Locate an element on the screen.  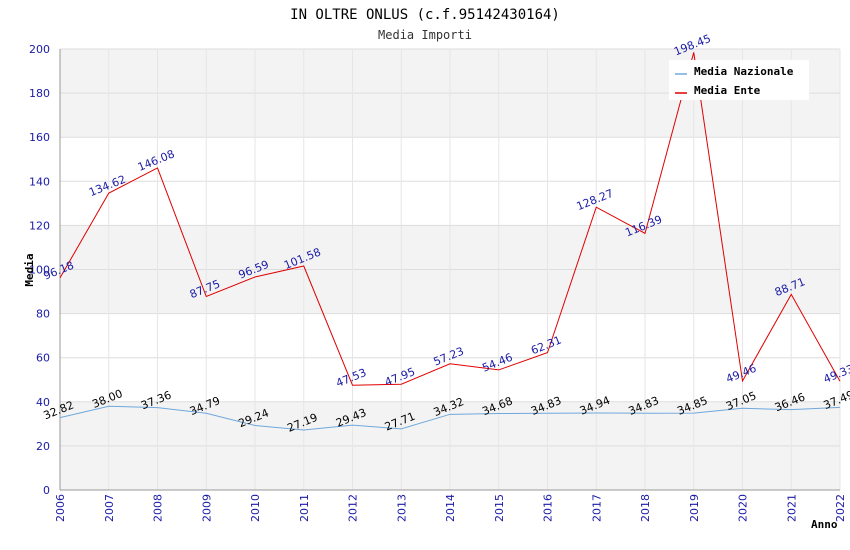
x-tick-label: 2016 is located at coordinates (548, 508).